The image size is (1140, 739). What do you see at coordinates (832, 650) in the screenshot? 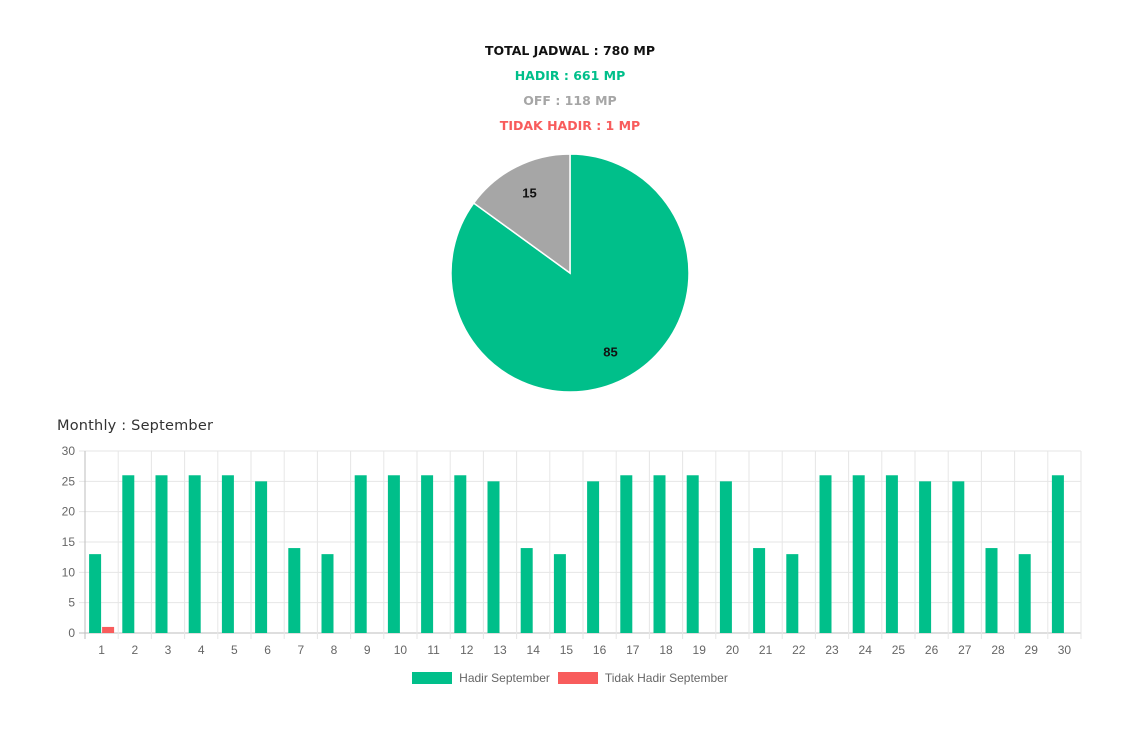
I see `x-tick-label: 23` at bounding box center [832, 650].